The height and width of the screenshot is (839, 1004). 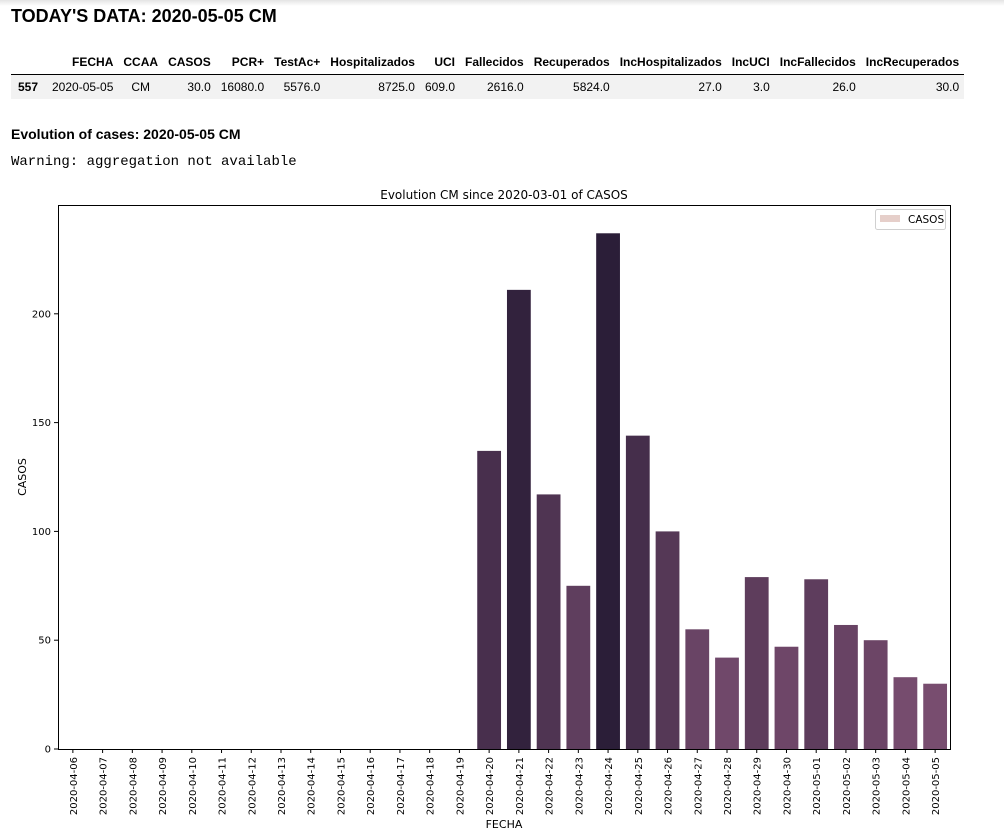 What do you see at coordinates (41, 532) in the screenshot?
I see `y-tick-label: 100` at bounding box center [41, 532].